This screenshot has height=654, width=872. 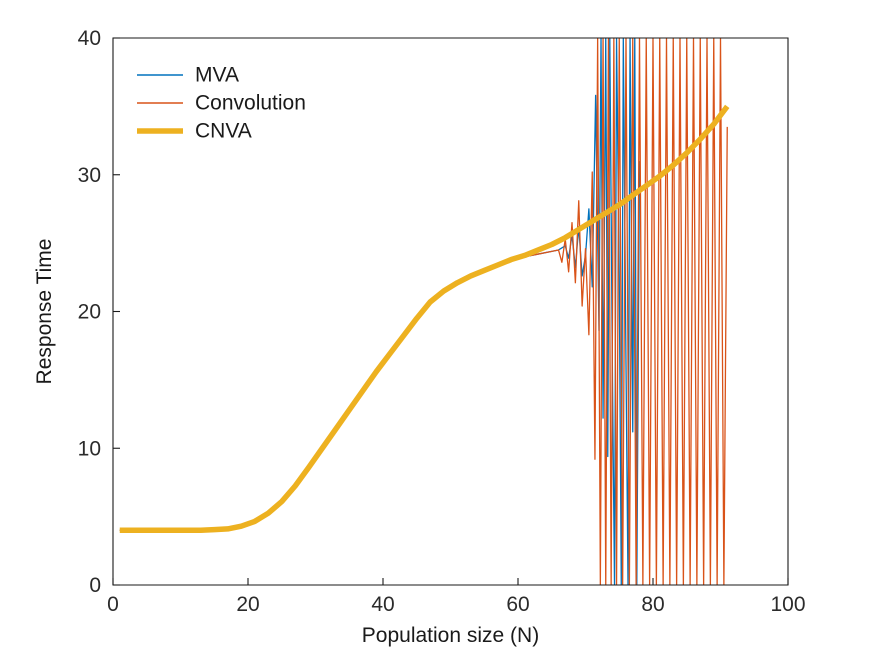 I want to click on y-tick-label: 30, so click(x=89, y=175).